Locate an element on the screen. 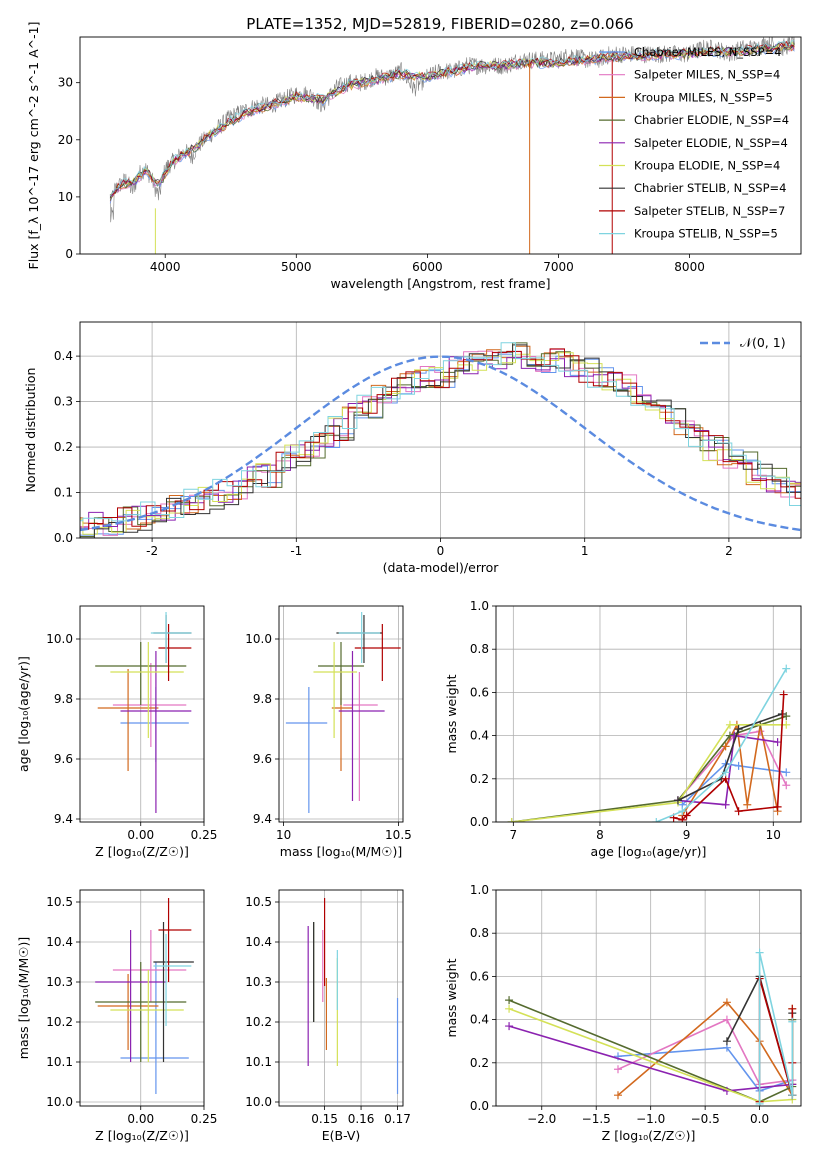 Image resolution: width=819 pixels, height=1170 pixels. residuals-legend: 𝒩(0, 1) is located at coordinates (743, 342).